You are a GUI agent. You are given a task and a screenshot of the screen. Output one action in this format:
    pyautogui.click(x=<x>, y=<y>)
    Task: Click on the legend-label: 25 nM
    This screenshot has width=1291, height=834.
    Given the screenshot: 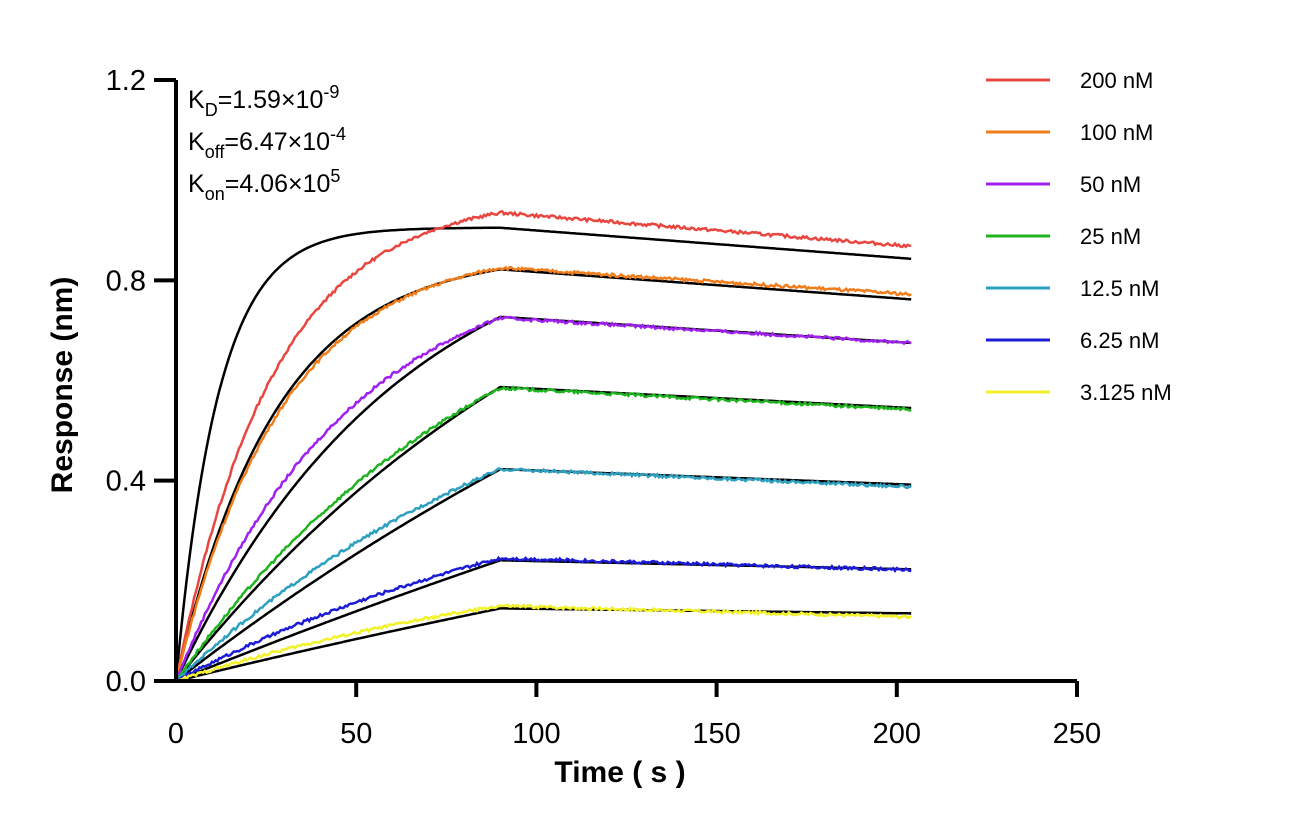 What is the action you would take?
    pyautogui.click(x=1110, y=236)
    